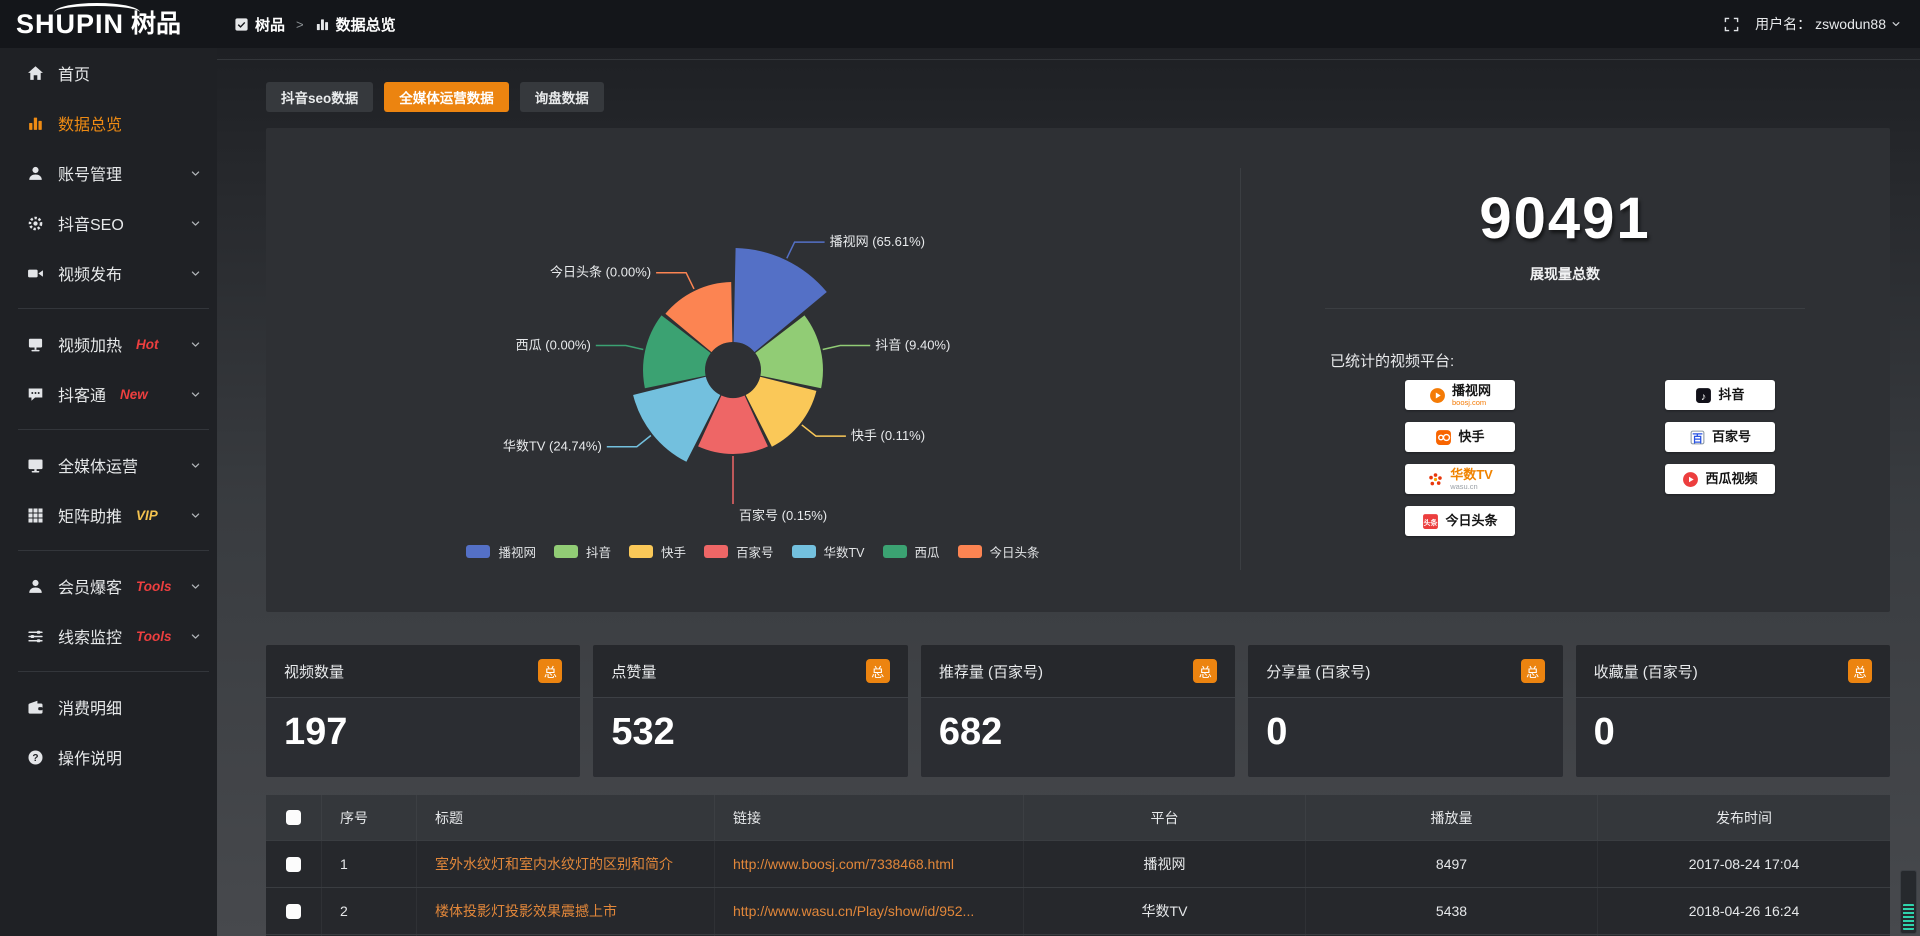 The height and width of the screenshot is (936, 1920). Describe the element at coordinates (108, 73) in the screenshot. I see `sidebar-item-home: 首页` at that location.